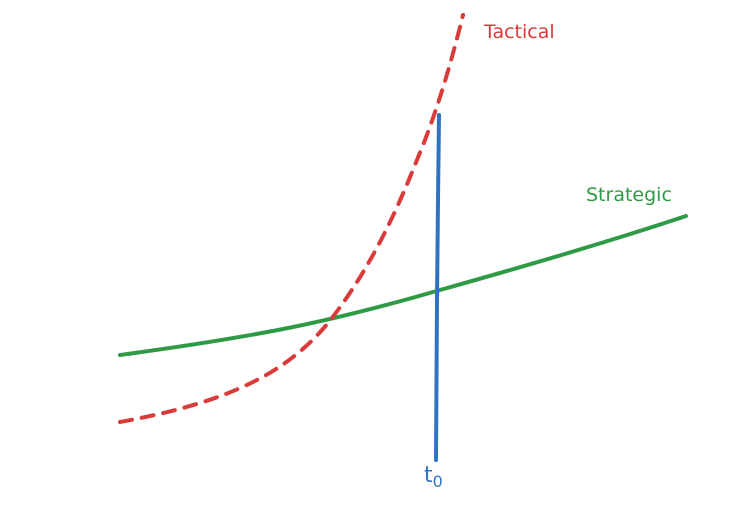  Describe the element at coordinates (438, 481) in the screenshot. I see `time-marker-label-sub: 0` at that location.